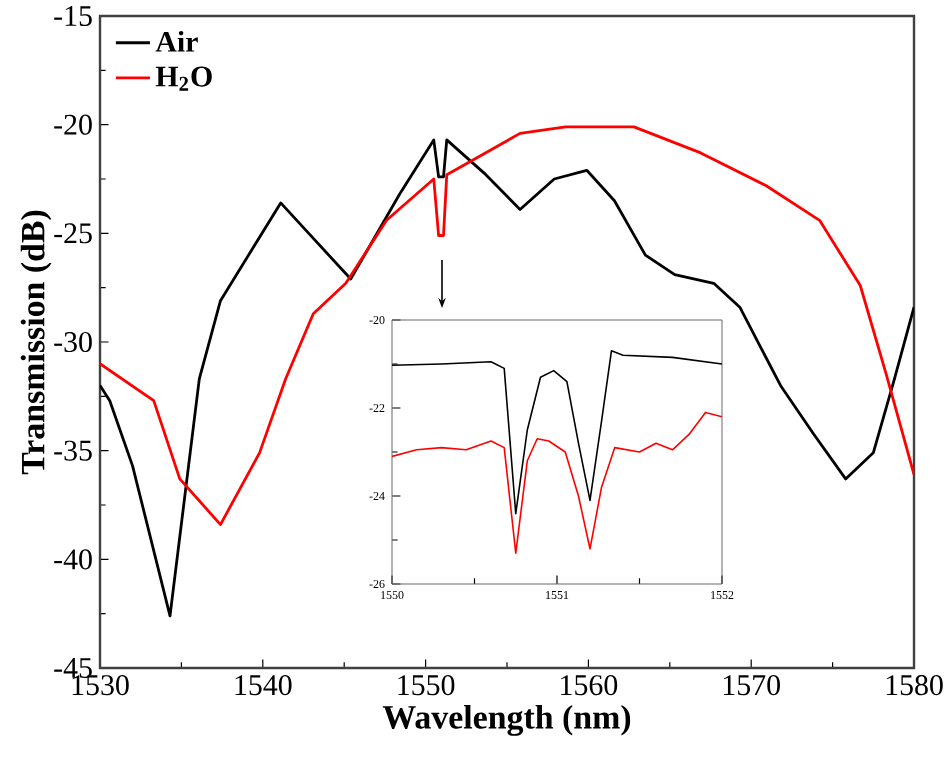 The image size is (948, 778). I want to click on x-tick-label: 1570, so click(751, 685).